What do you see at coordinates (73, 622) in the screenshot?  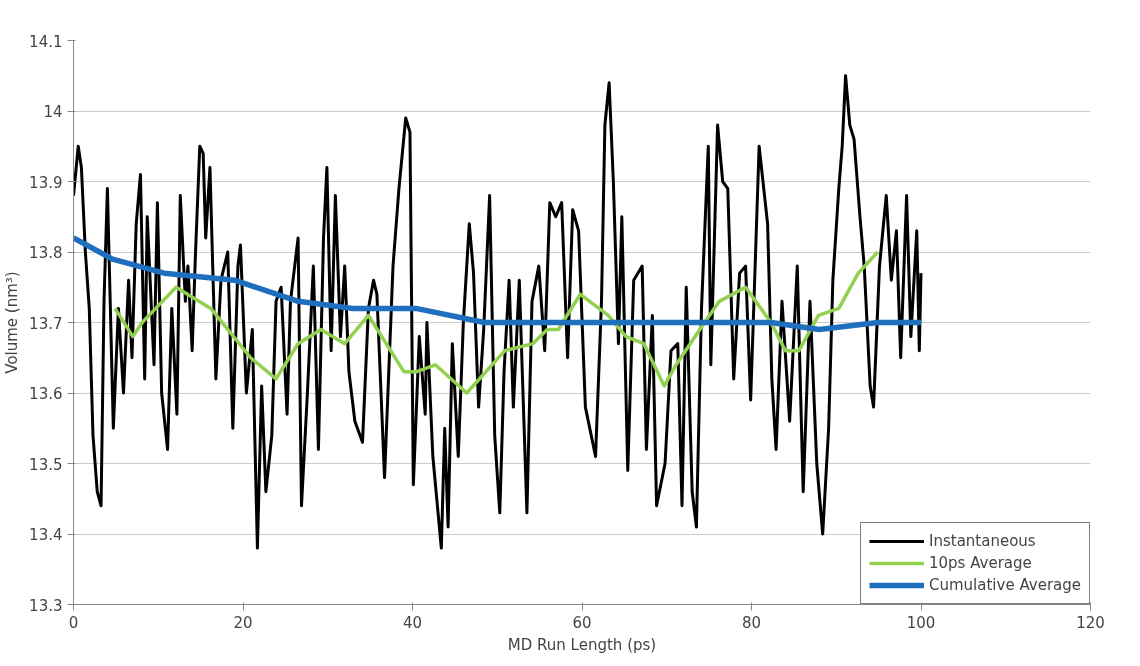 I see `x-tick-label: 0` at bounding box center [73, 622].